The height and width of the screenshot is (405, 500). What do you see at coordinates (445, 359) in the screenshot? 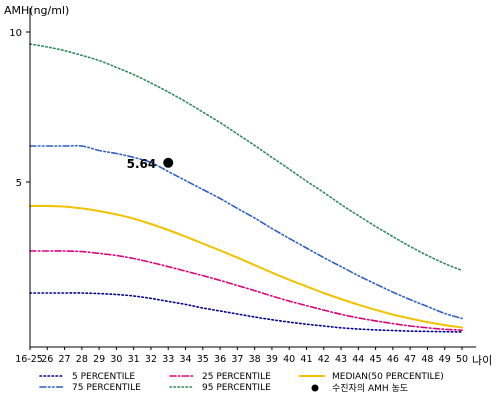
I see `x-tick-label: 49` at bounding box center [445, 359].